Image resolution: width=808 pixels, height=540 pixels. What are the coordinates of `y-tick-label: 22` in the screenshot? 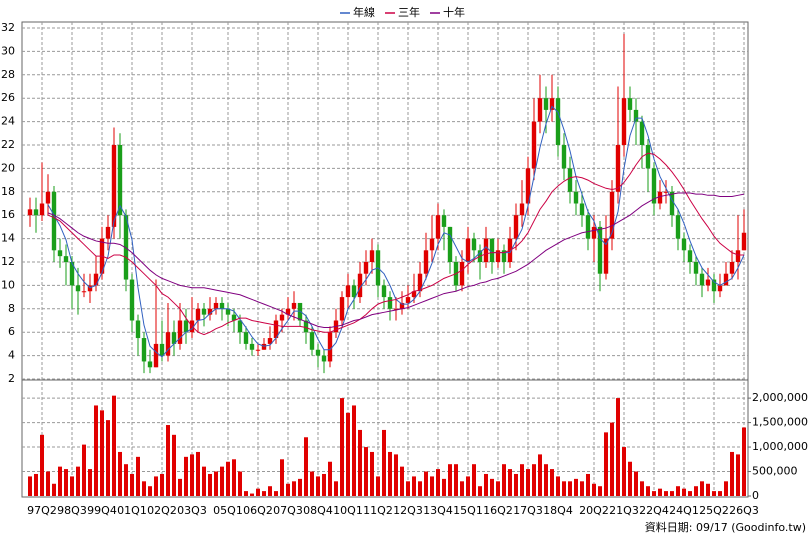 It's located at (8, 144).